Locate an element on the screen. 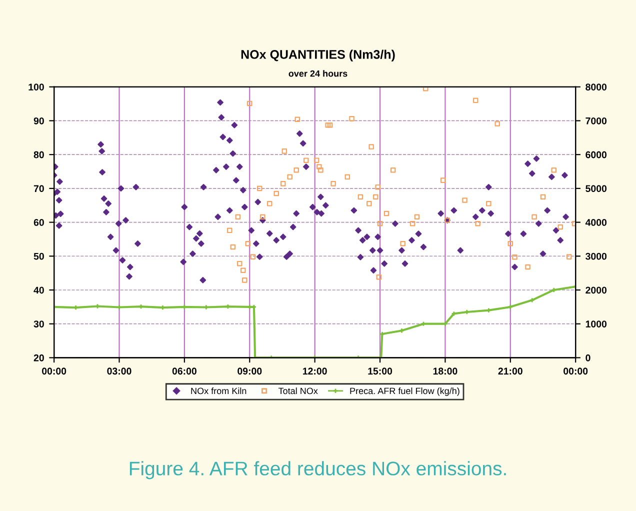 The image size is (636, 511). chart-title: NOx QUANTITIES (Nm3/h) is located at coordinates (318, 56).